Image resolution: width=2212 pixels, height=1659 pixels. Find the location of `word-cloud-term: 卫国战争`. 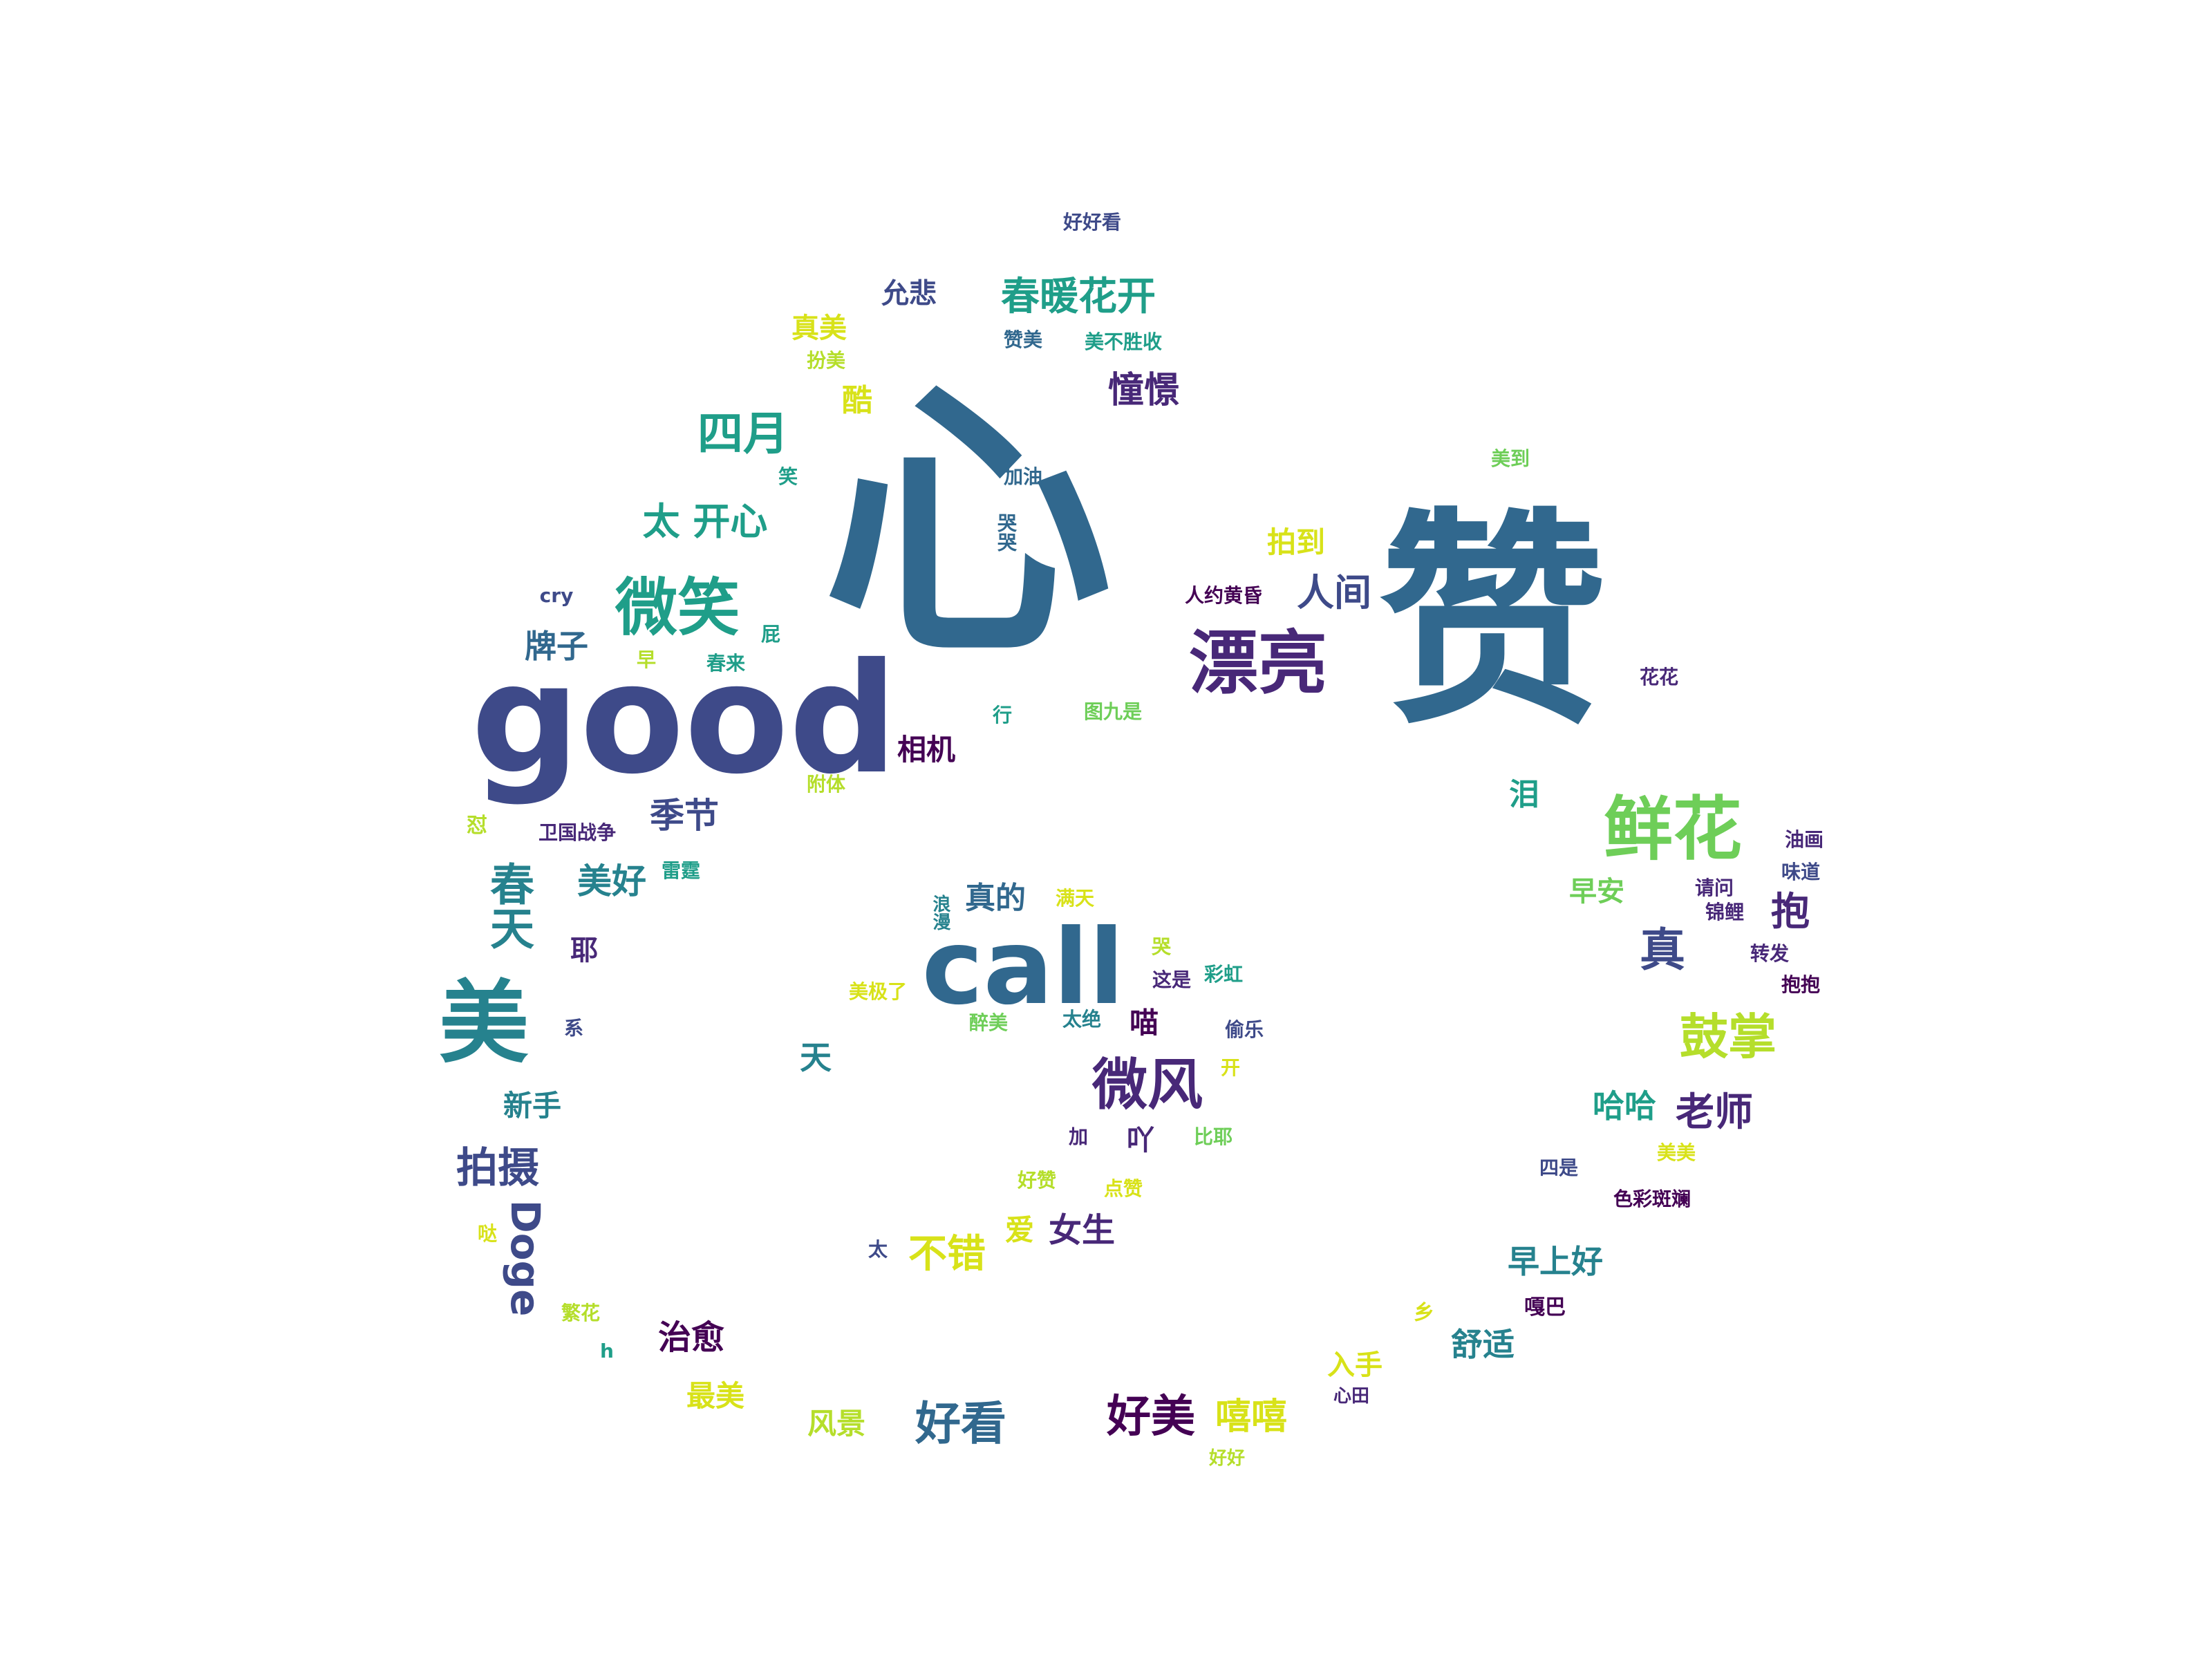

word-cloud-term: 卫国战争 is located at coordinates (577, 833).